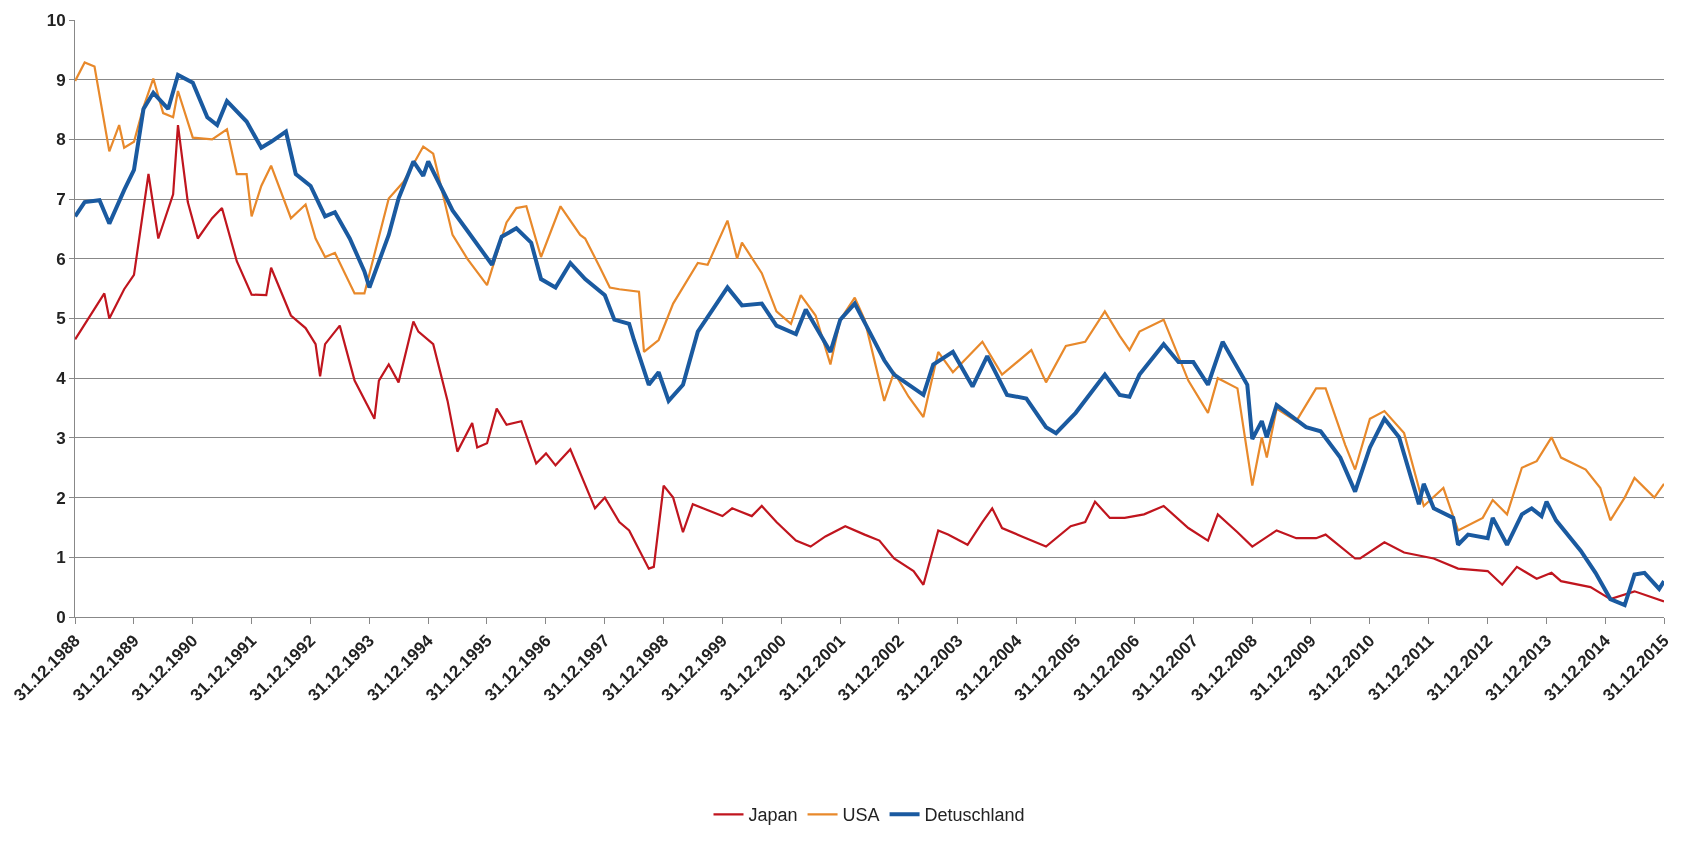 The height and width of the screenshot is (845, 1694). What do you see at coordinates (61, 558) in the screenshot?
I see `y-tick-label: 1` at bounding box center [61, 558].